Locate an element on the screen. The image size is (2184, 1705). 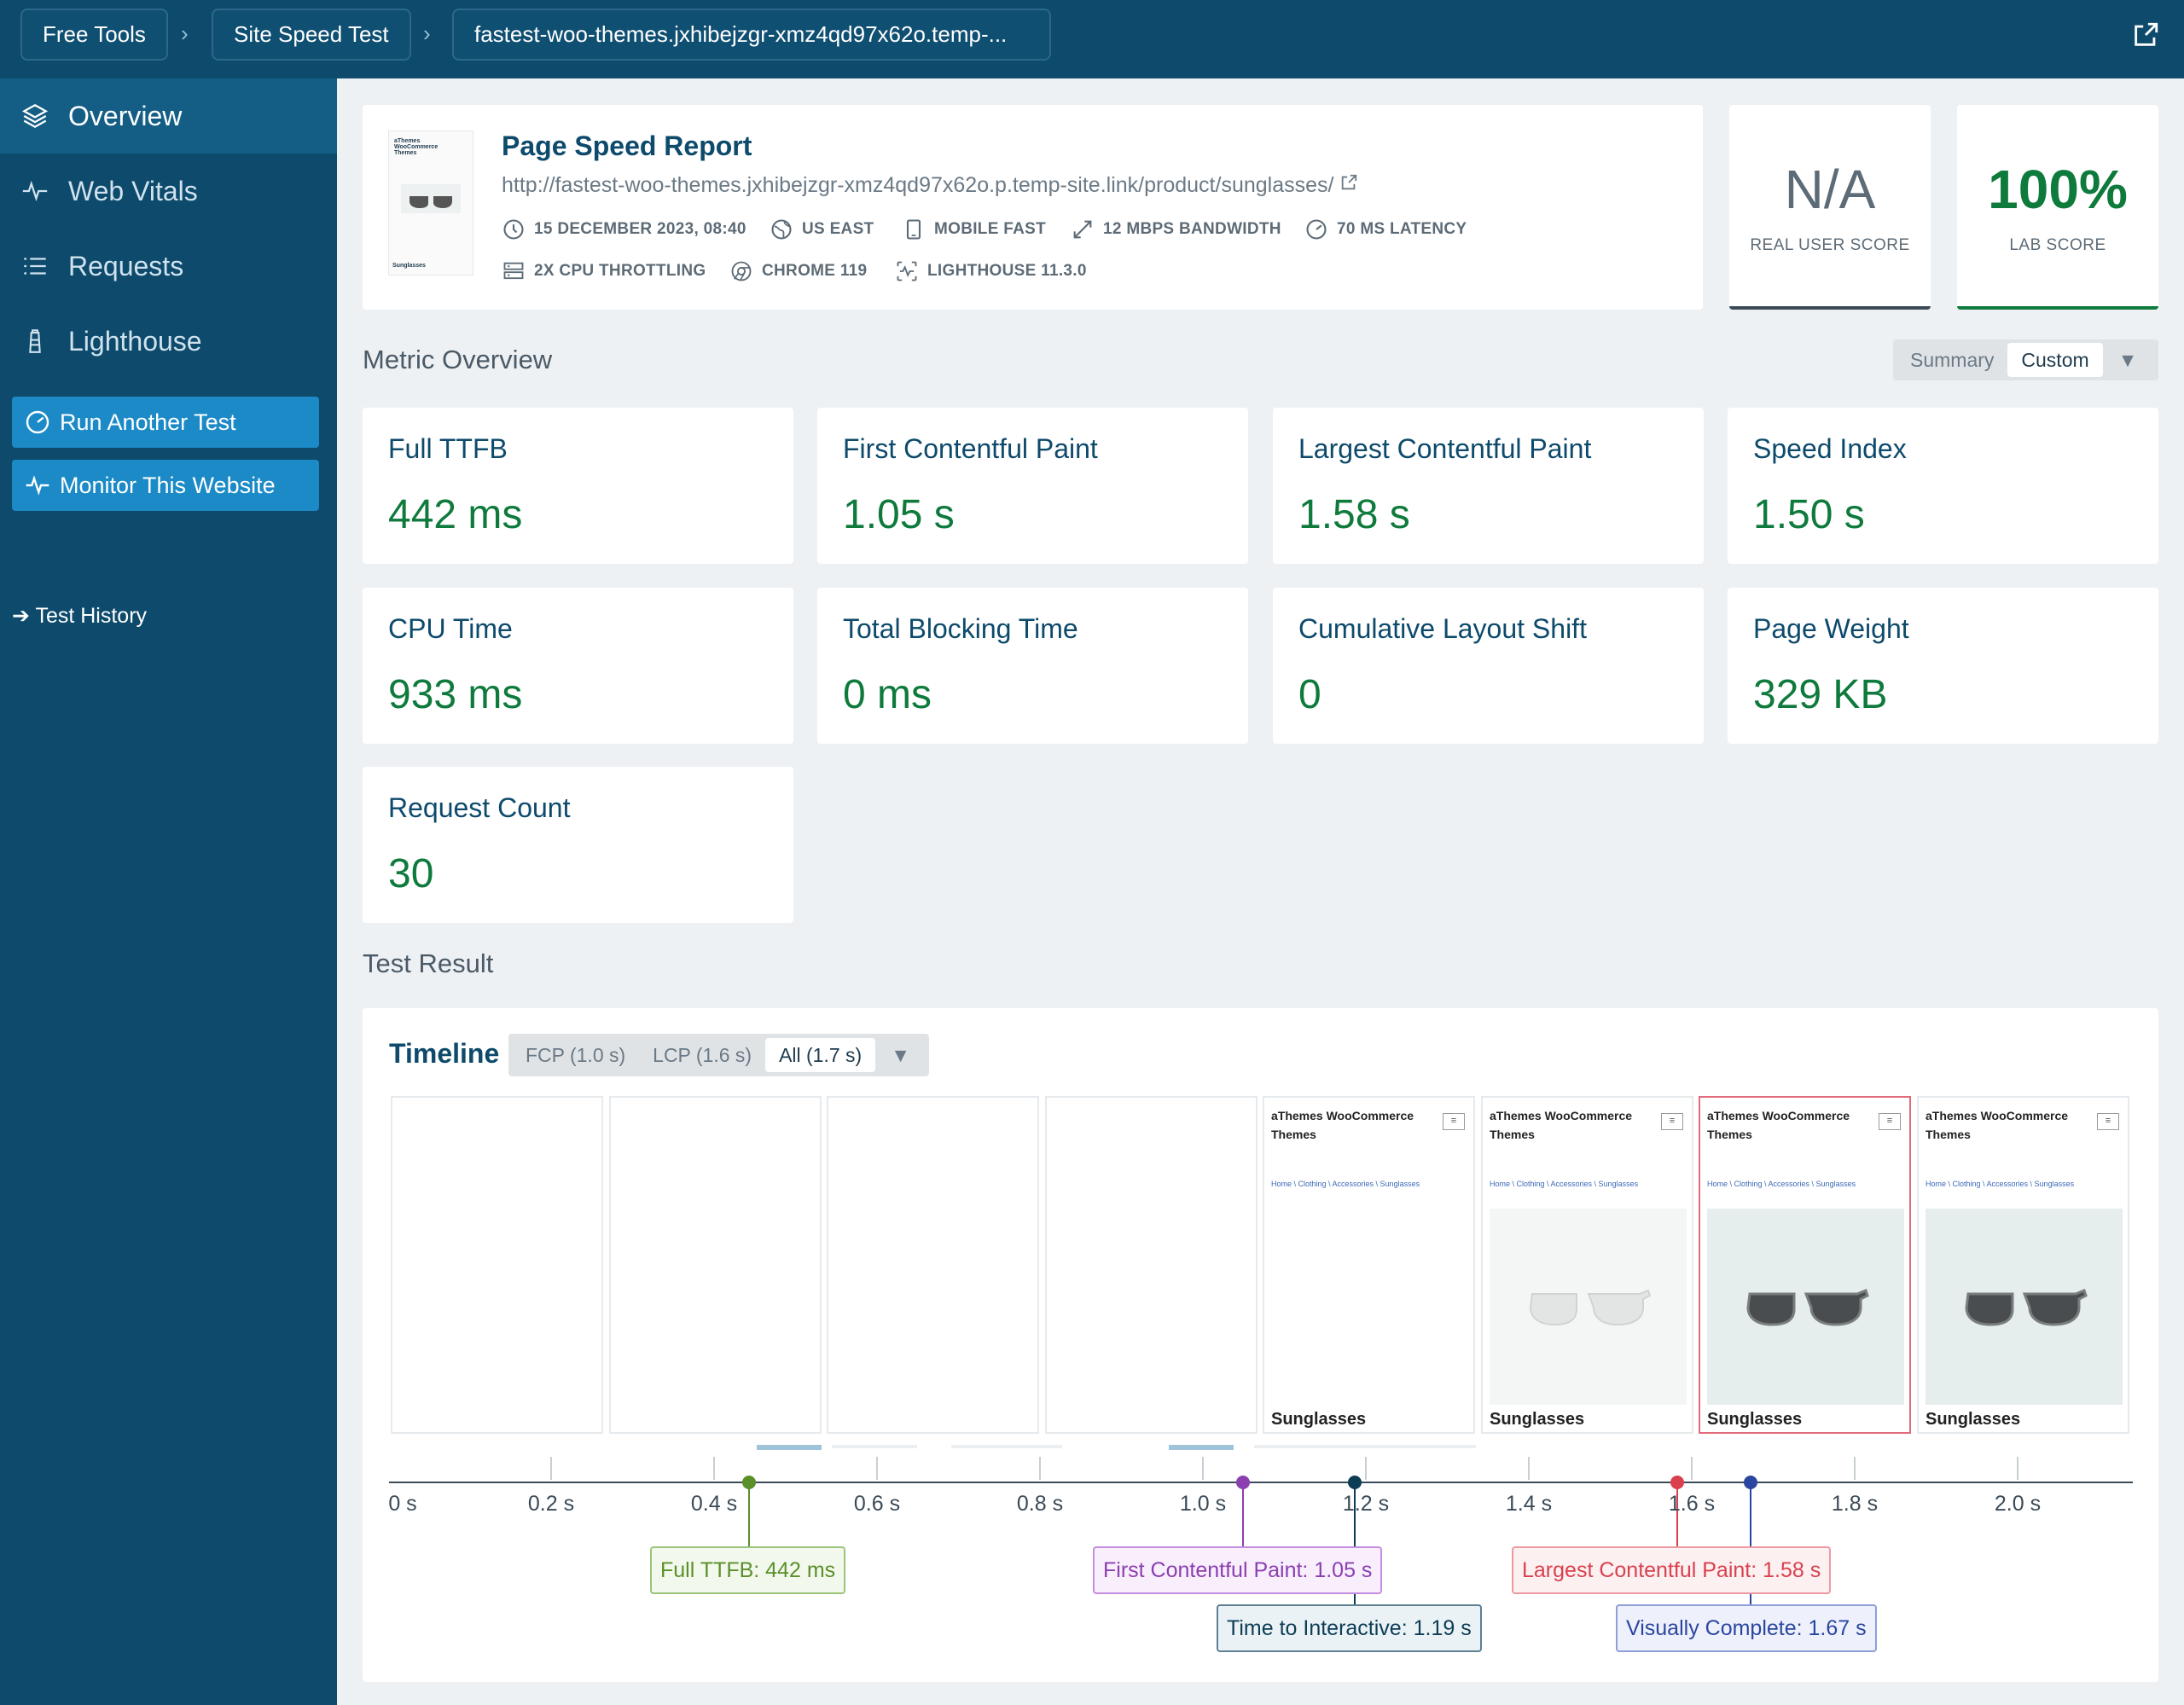
list-icon is located at coordinates (35, 266).